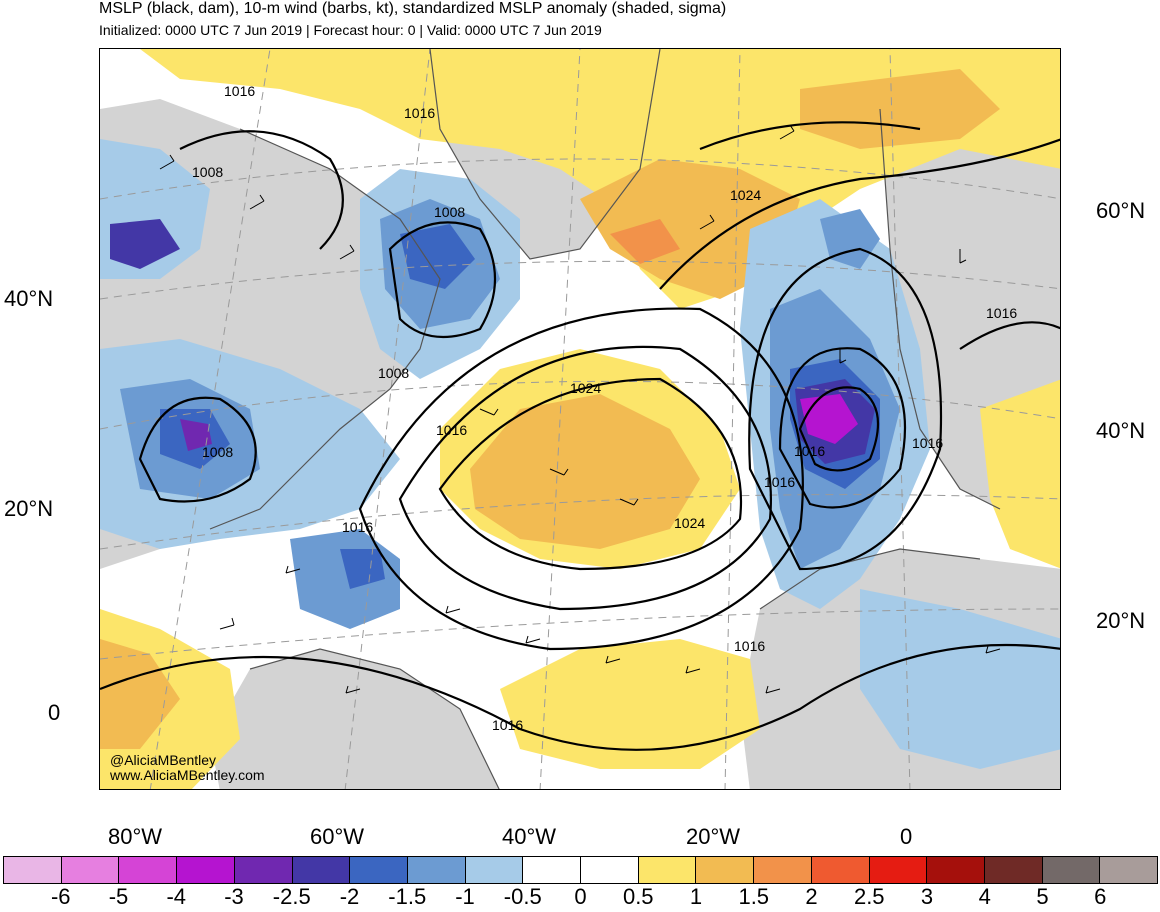  What do you see at coordinates (696, 896) in the screenshot?
I see `colorbar-tick-label: 1` at bounding box center [696, 896].